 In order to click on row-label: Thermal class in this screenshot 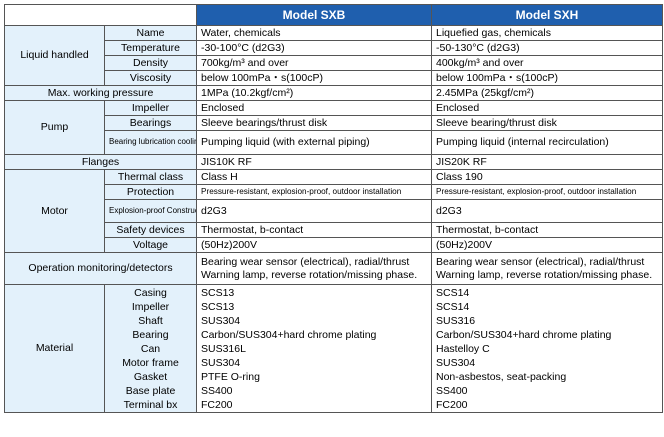, I will do `click(150, 177)`.